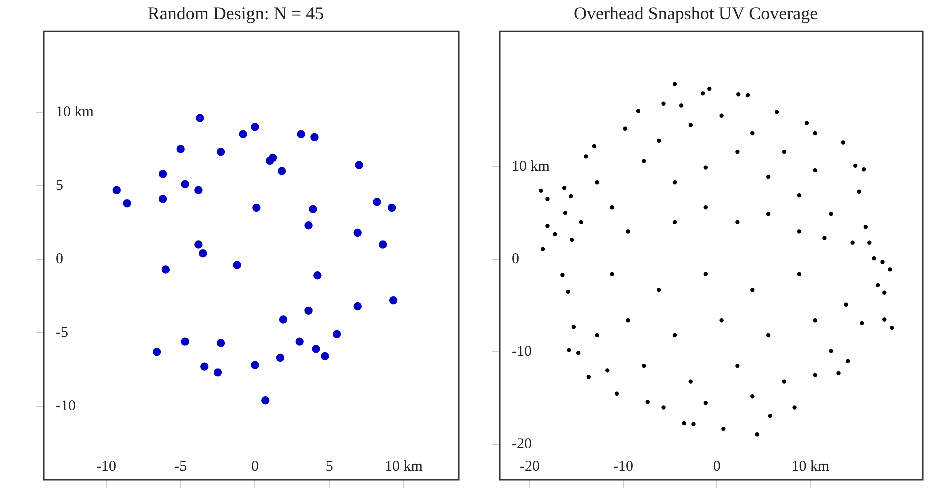 The width and height of the screenshot is (928, 501). What do you see at coordinates (330, 466) in the screenshot?
I see `x-tick-label: 5` at bounding box center [330, 466].